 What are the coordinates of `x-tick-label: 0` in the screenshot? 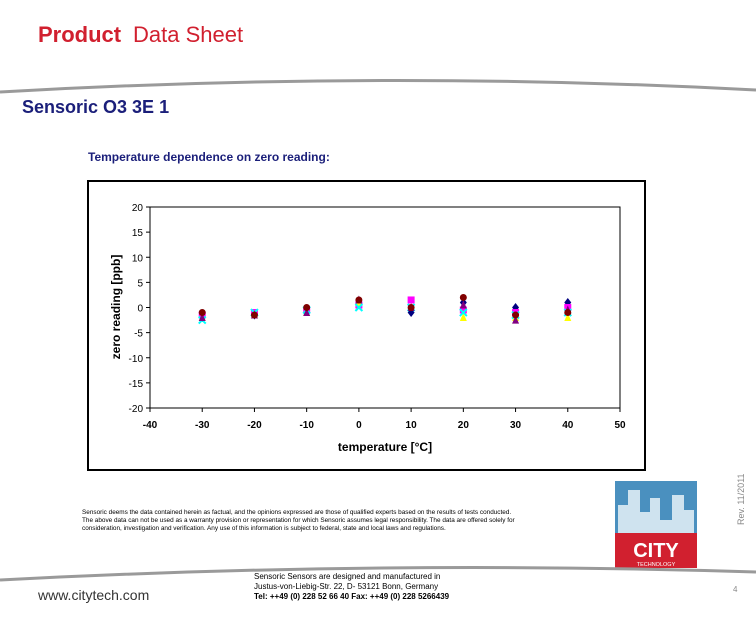 It's located at (359, 425).